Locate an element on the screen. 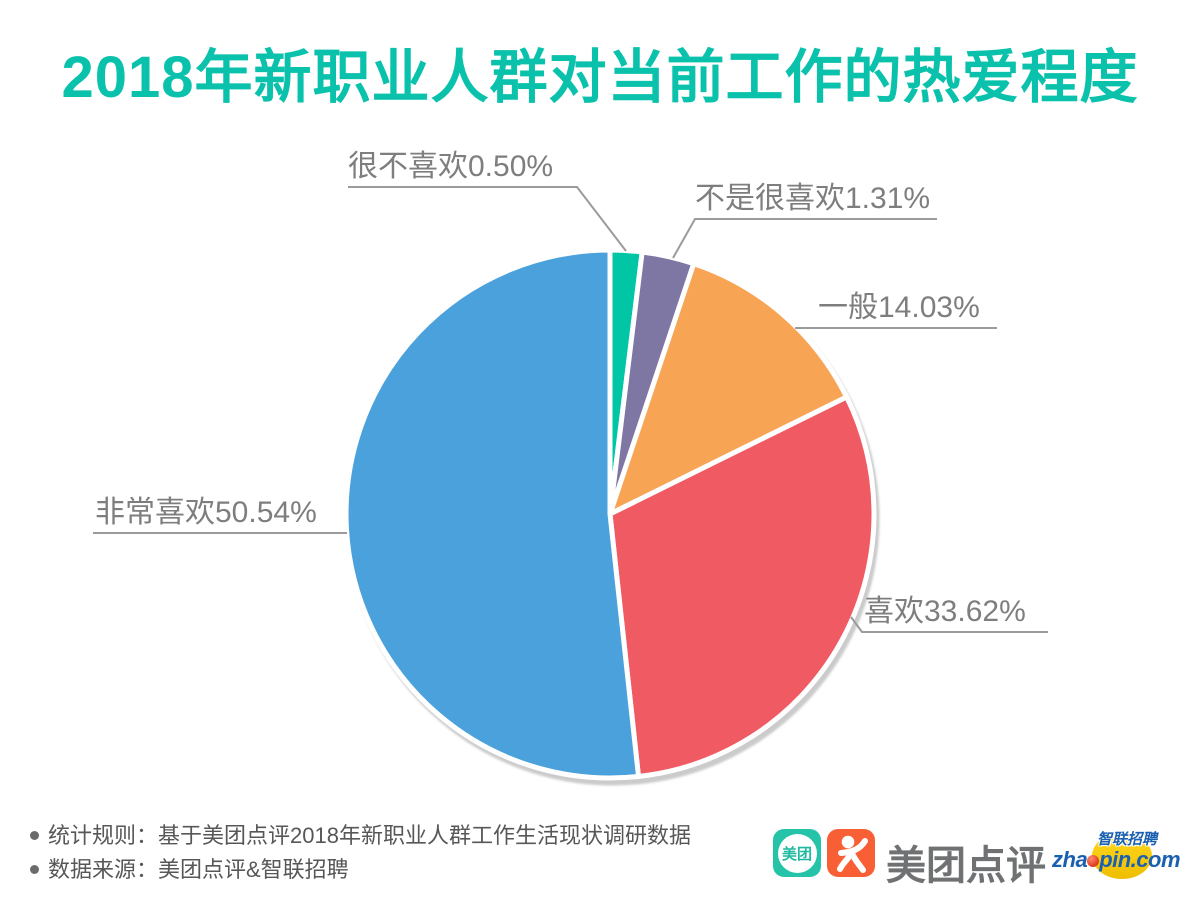  pie-label-not-very-like: 不是很喜欢1.31% is located at coordinates (813, 198).